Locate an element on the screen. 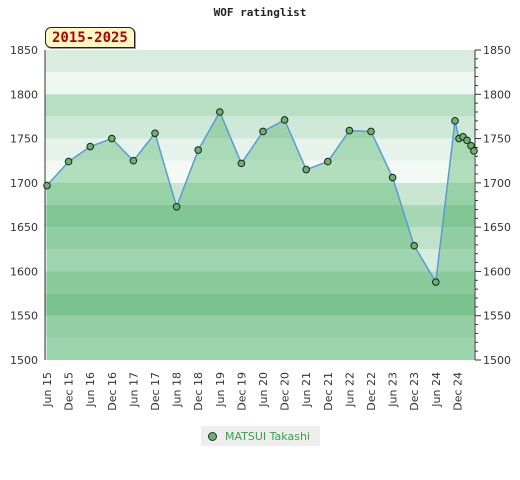  x-tick-label: Dec 16 is located at coordinates (112, 391).